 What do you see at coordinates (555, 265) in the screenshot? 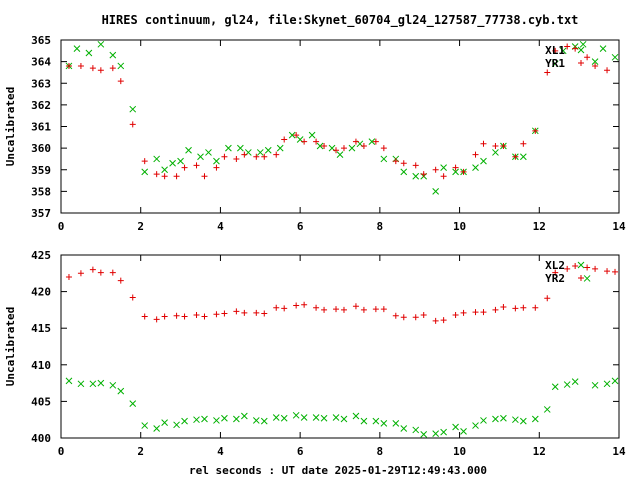
I see `legend-label-xl2: XL2` at bounding box center [555, 265].